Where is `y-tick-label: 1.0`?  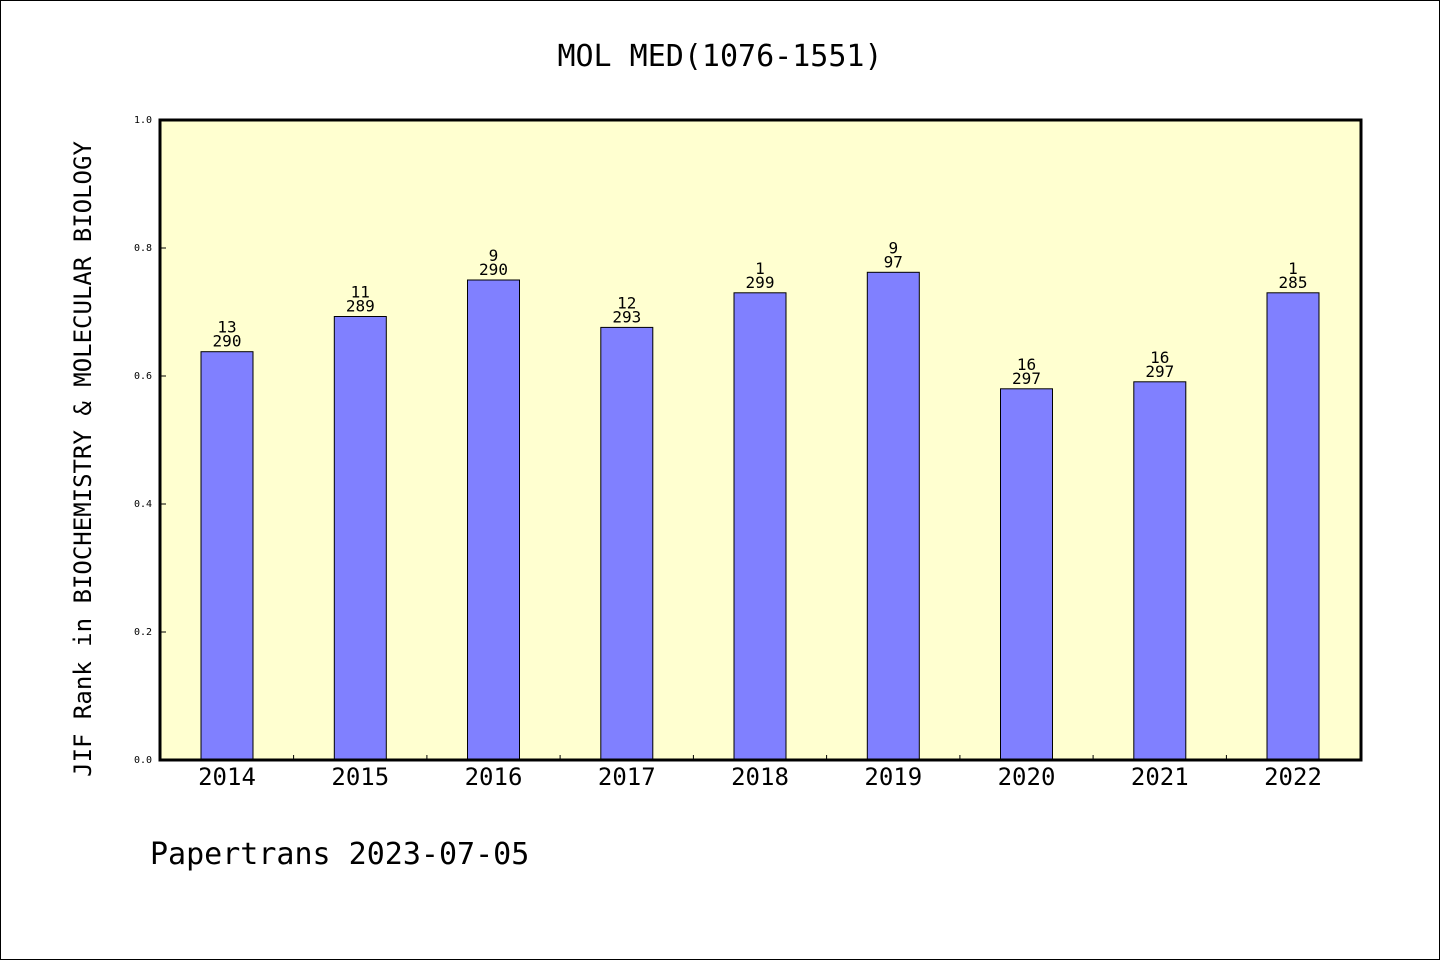 y-tick-label: 1.0 is located at coordinates (143, 120).